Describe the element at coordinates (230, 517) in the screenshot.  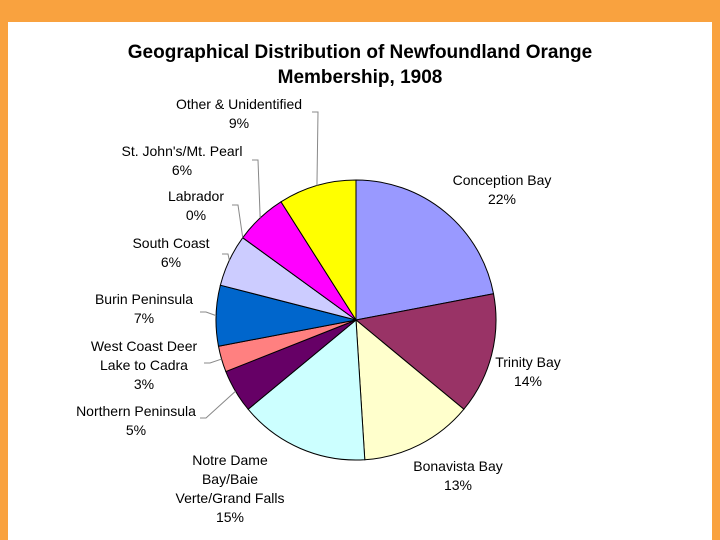
I see `value-label: 15%` at that location.